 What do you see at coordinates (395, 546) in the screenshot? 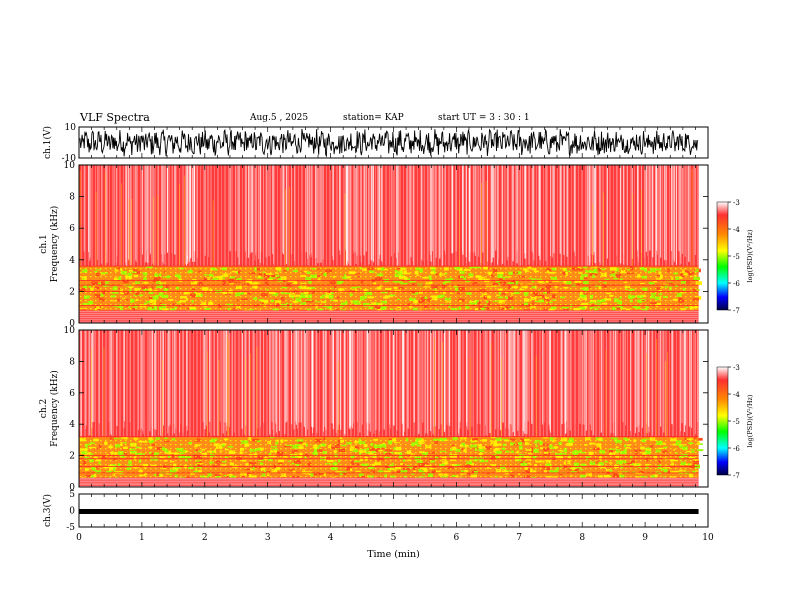
I see `time-axis: 0 1 2 3 4 5 6 7 8 9 10 Time (min)` at bounding box center [395, 546].